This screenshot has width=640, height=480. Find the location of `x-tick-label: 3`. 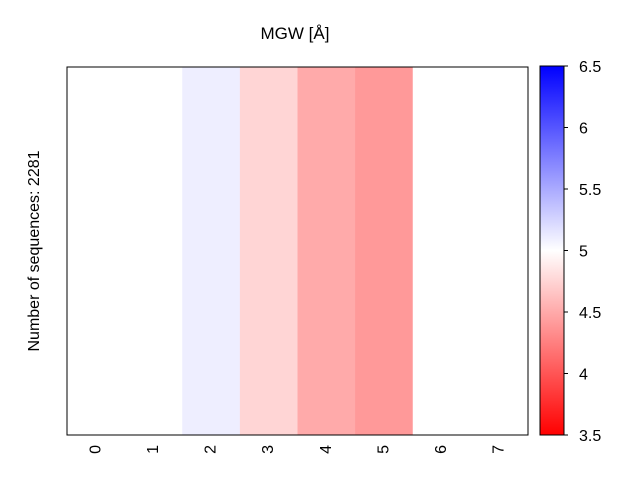

x-tick-label: 3 is located at coordinates (268, 449).